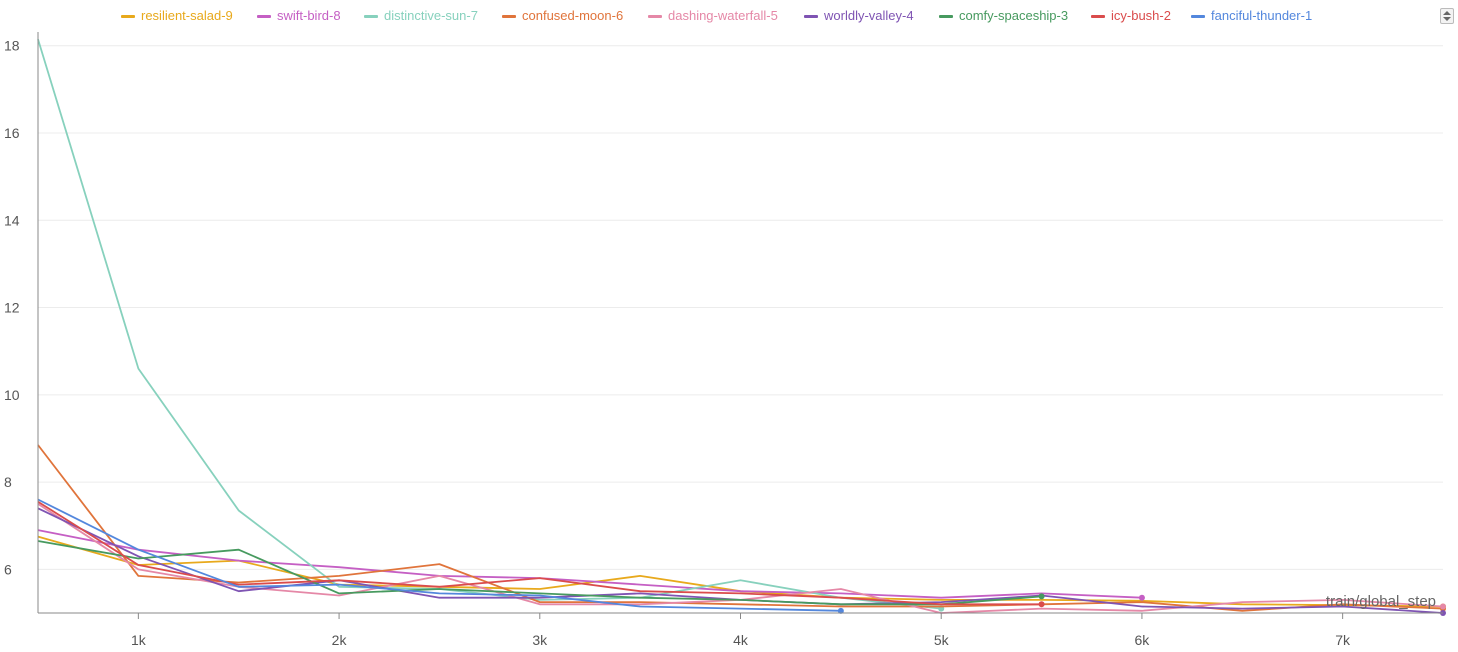 The width and height of the screenshot is (1458, 652). Describe the element at coordinates (1381, 601) in the screenshot. I see `x-axis-title: train/global_step` at that location.